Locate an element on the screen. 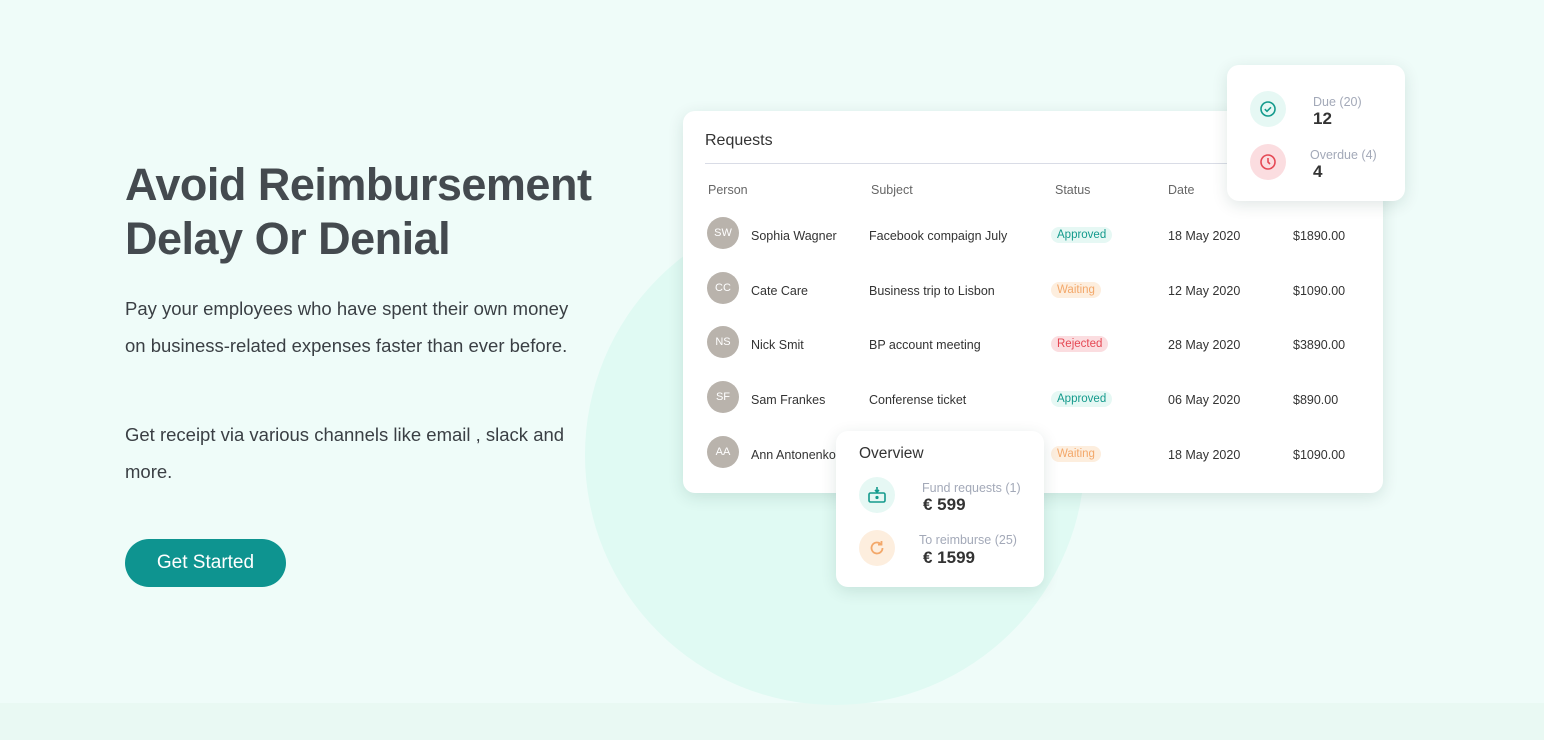  person-name: Sam Frankes is located at coordinates (788, 400).